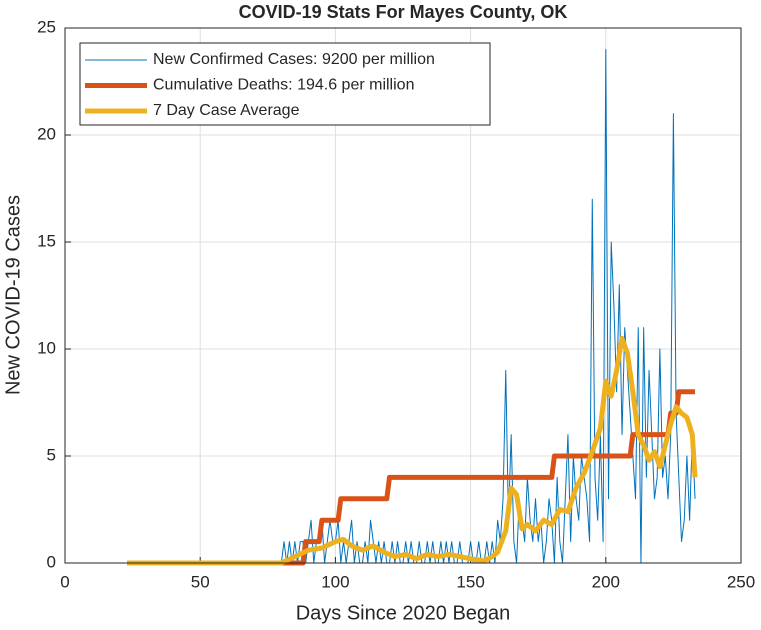 This screenshot has width=761, height=630. What do you see at coordinates (335, 581) in the screenshot?
I see `x-tick-label: 100` at bounding box center [335, 581].